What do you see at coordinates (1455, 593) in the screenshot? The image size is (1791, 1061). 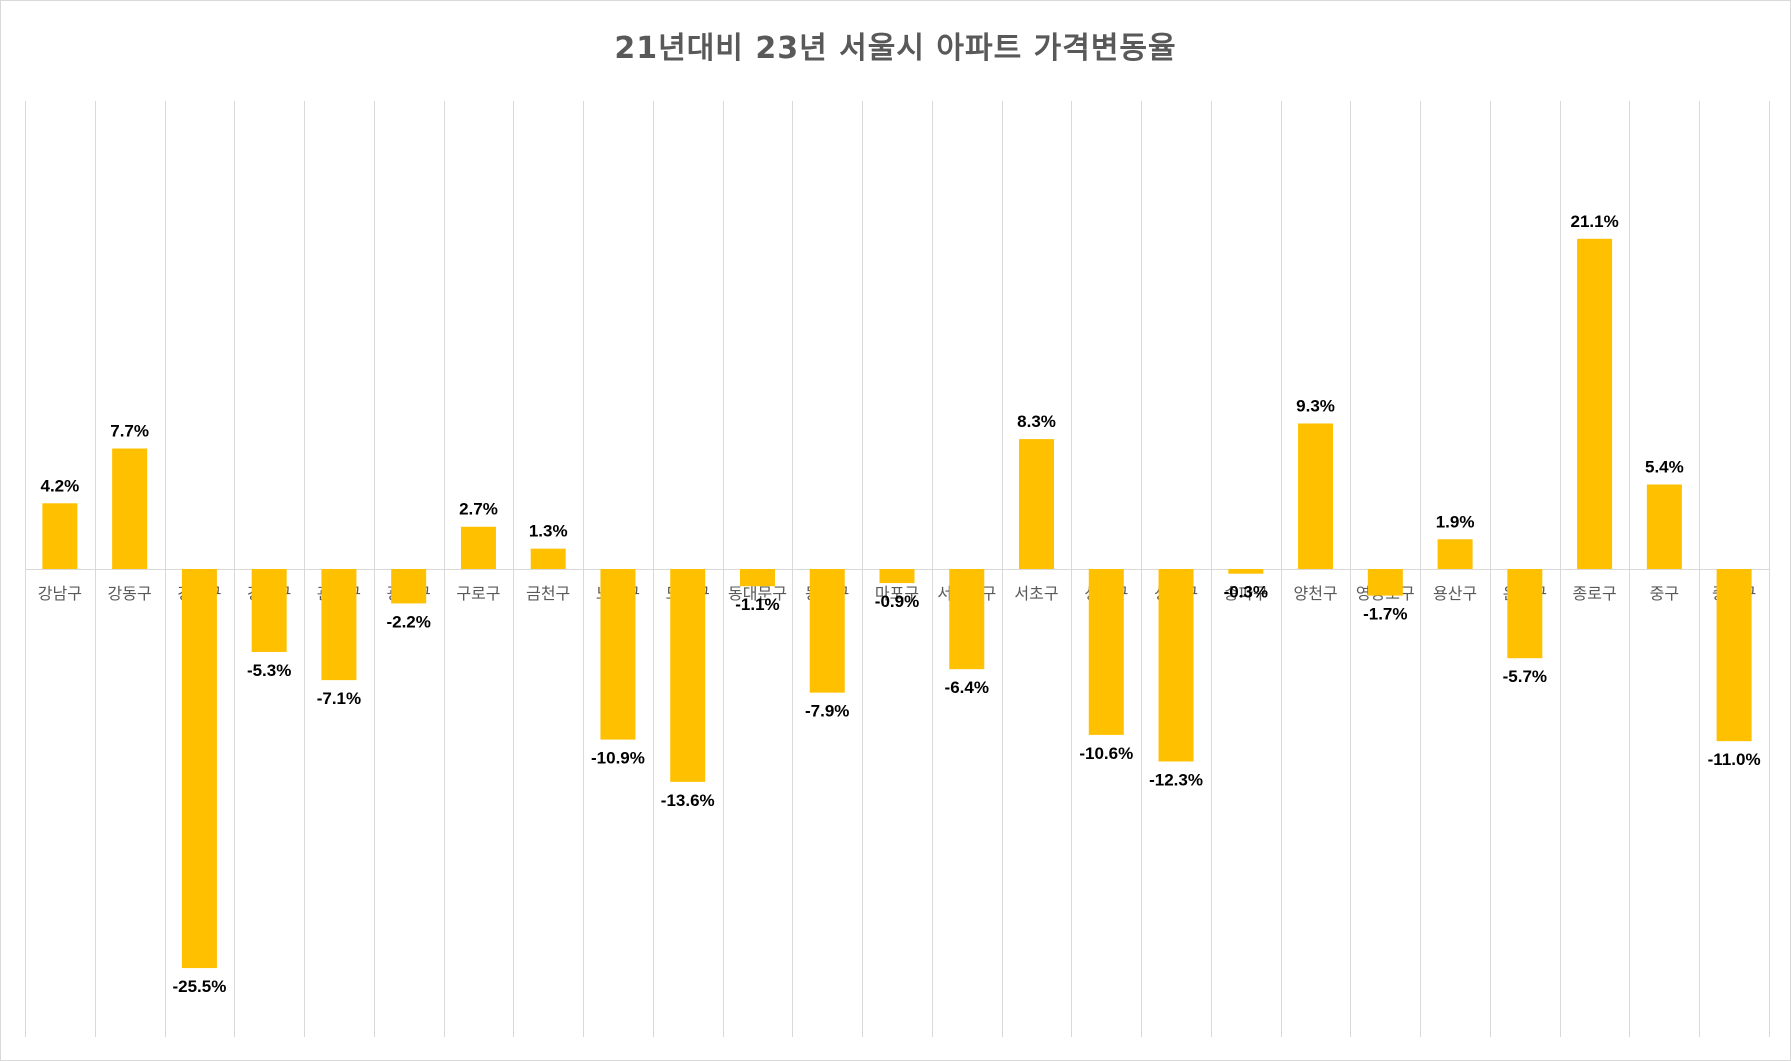 I see `x-tick-label: 용산구` at bounding box center [1455, 593].